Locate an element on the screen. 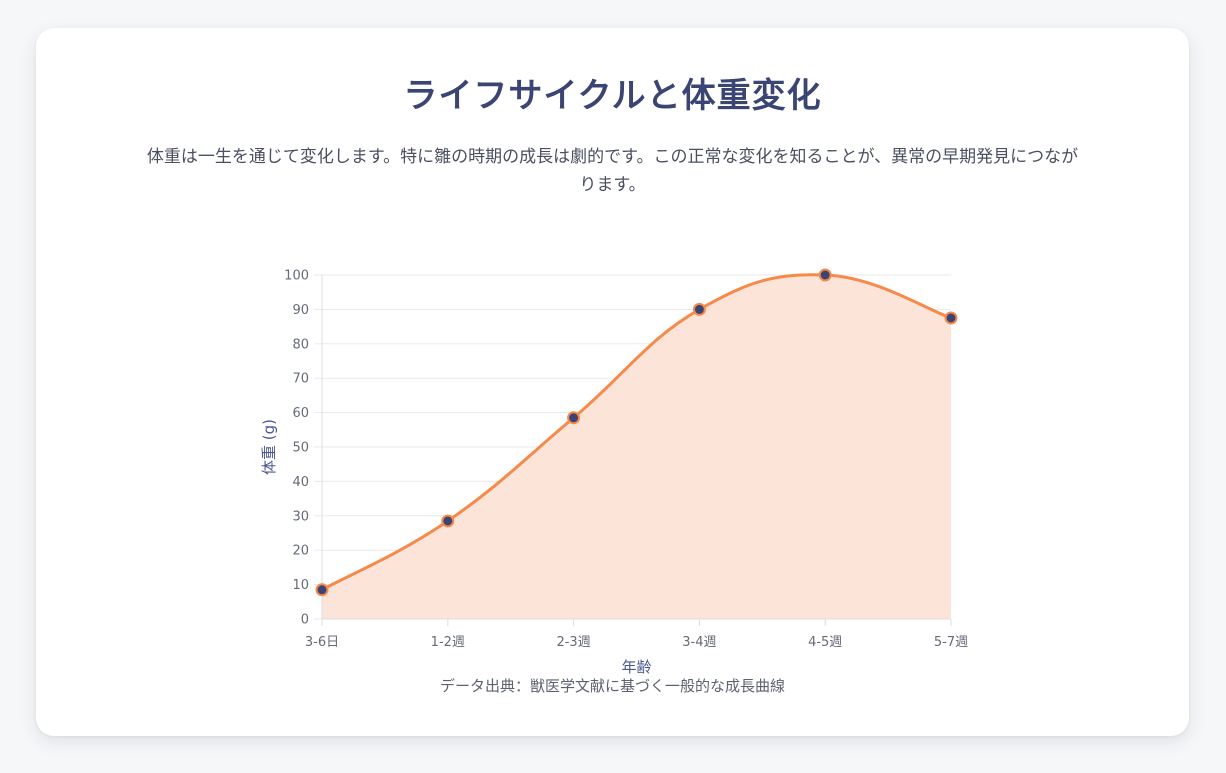 This screenshot has height=773, width=1226. x-tick-label: 4-5週 is located at coordinates (825, 642).